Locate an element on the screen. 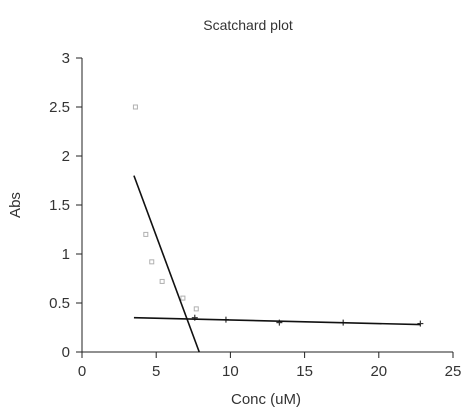 The width and height of the screenshot is (465, 409). x-tick-label: 15 is located at coordinates (304, 371).